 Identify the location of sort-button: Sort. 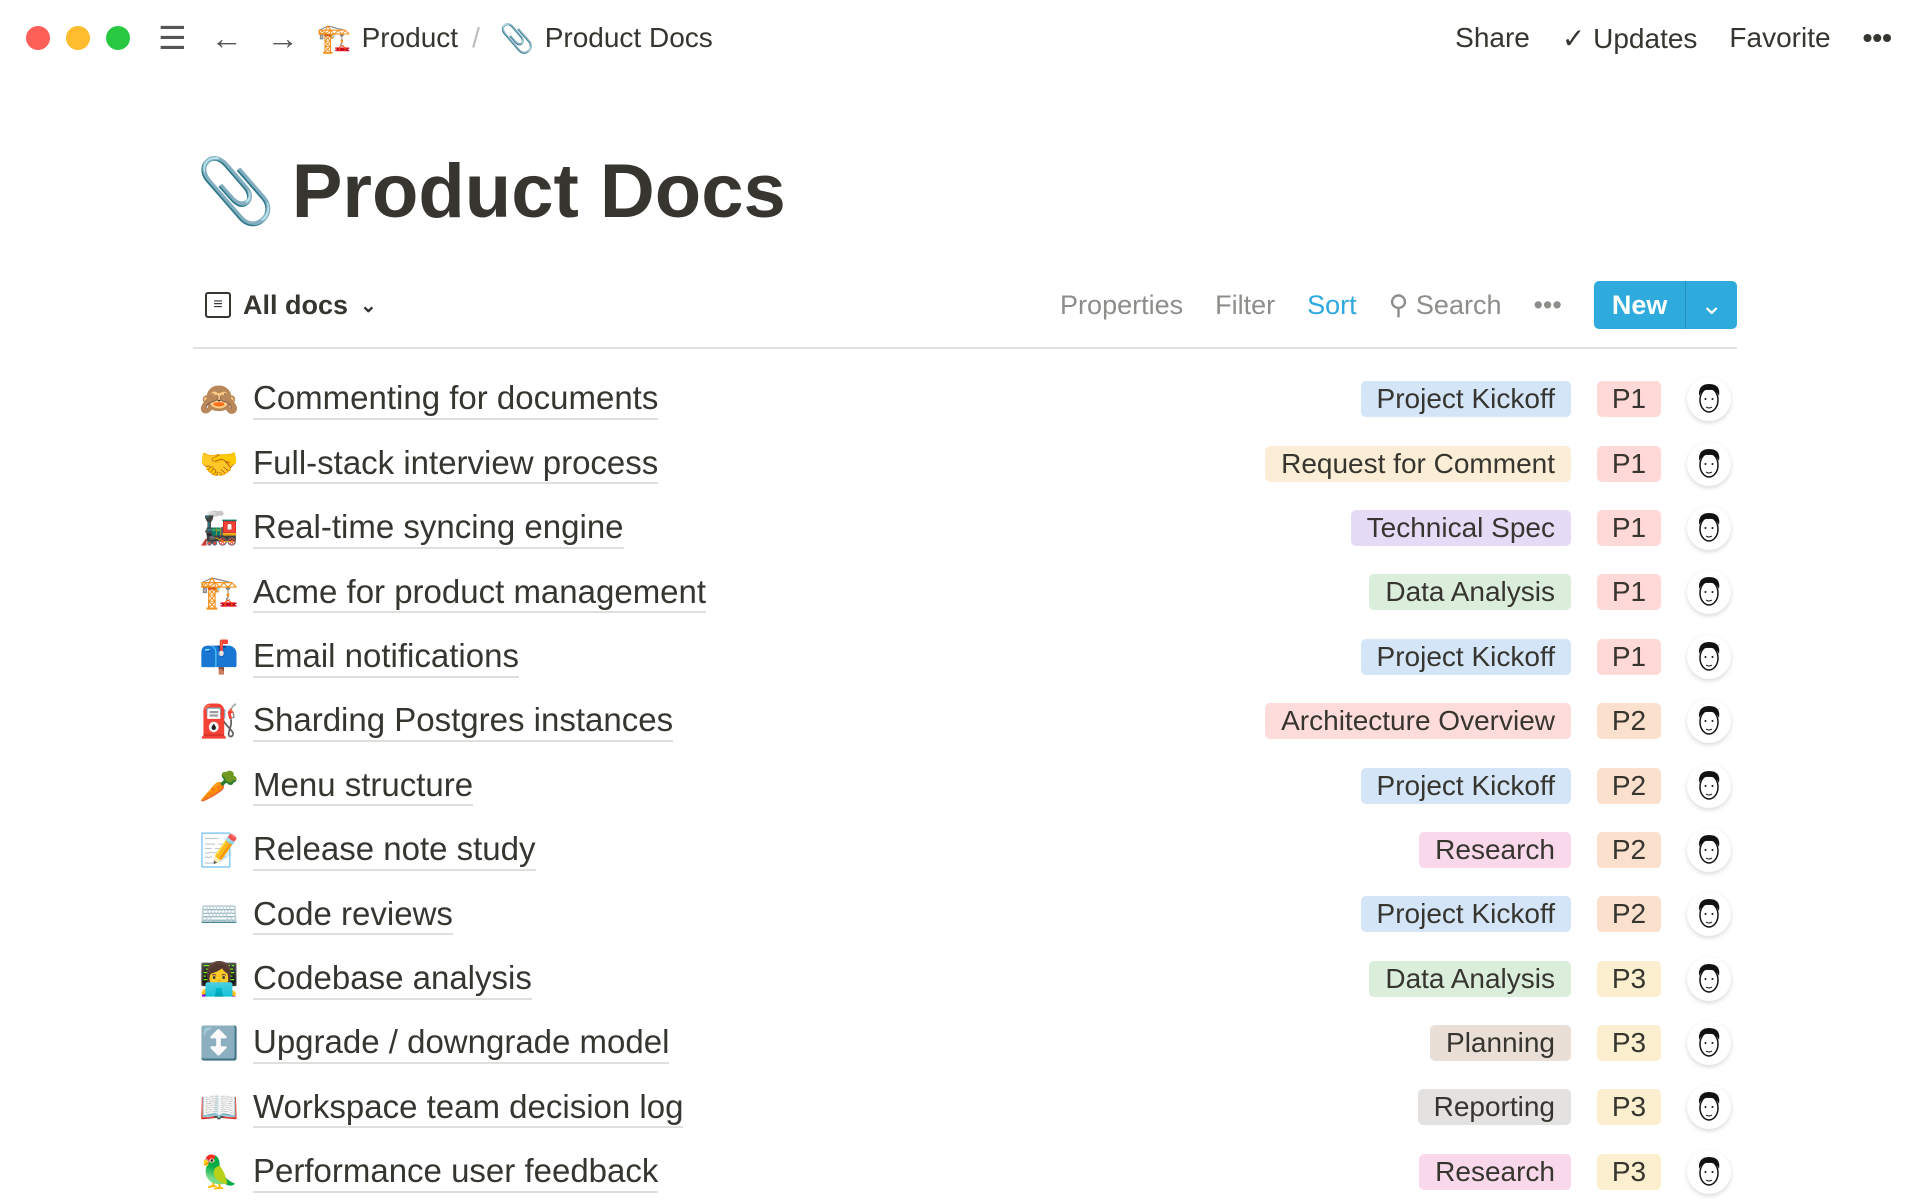
(1332, 304).